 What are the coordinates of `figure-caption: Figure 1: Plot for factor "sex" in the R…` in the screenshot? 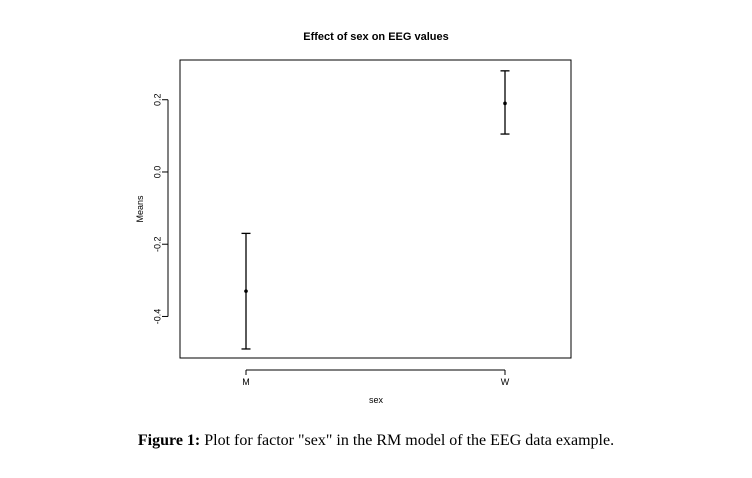 It's located at (376, 441).